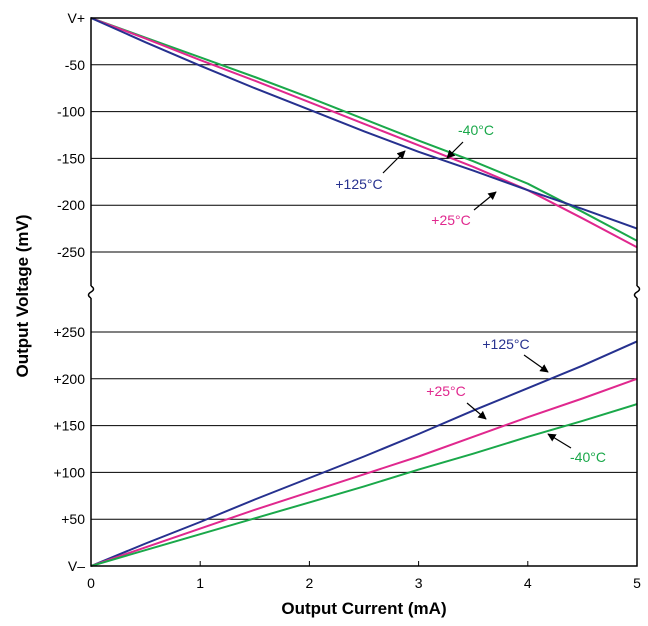  Describe the element at coordinates (363, 608) in the screenshot. I see `x-axis-title: Output Current (mA)` at that location.